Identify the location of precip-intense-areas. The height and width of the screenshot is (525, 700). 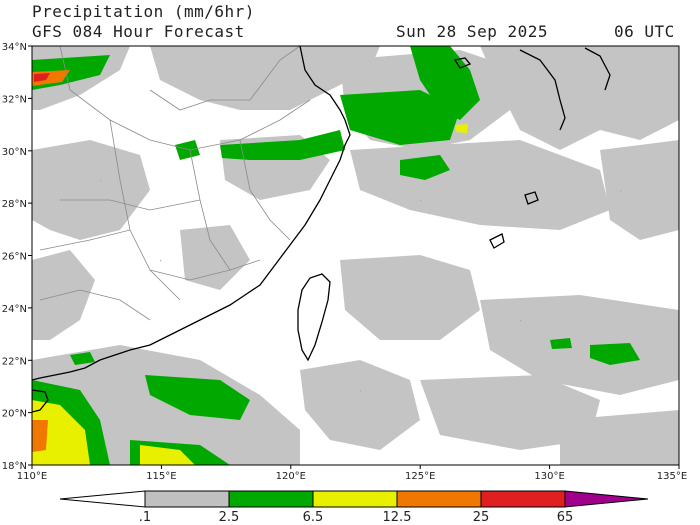
(51, 261).